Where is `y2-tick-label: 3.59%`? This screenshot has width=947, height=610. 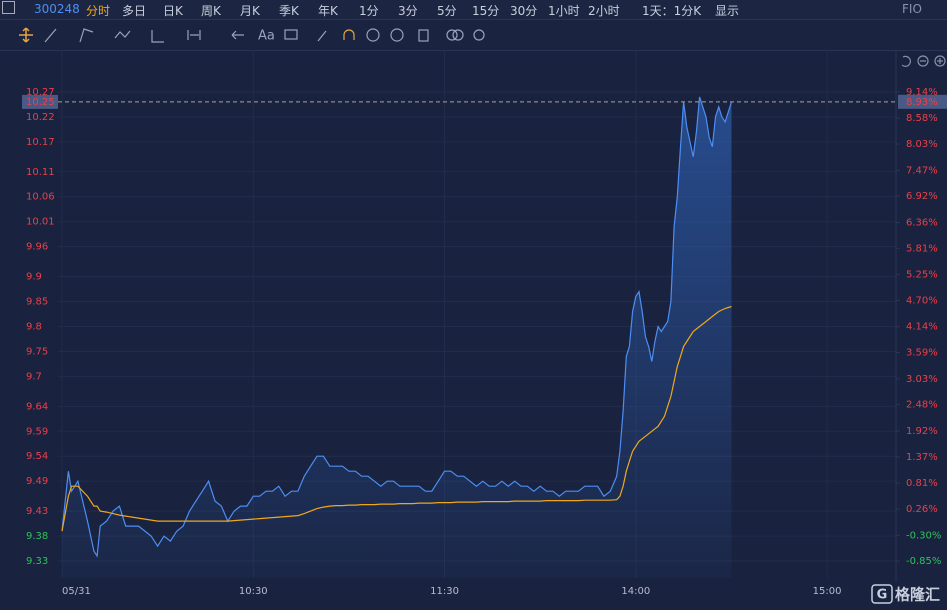 y2-tick-label: 3.59% is located at coordinates (922, 353).